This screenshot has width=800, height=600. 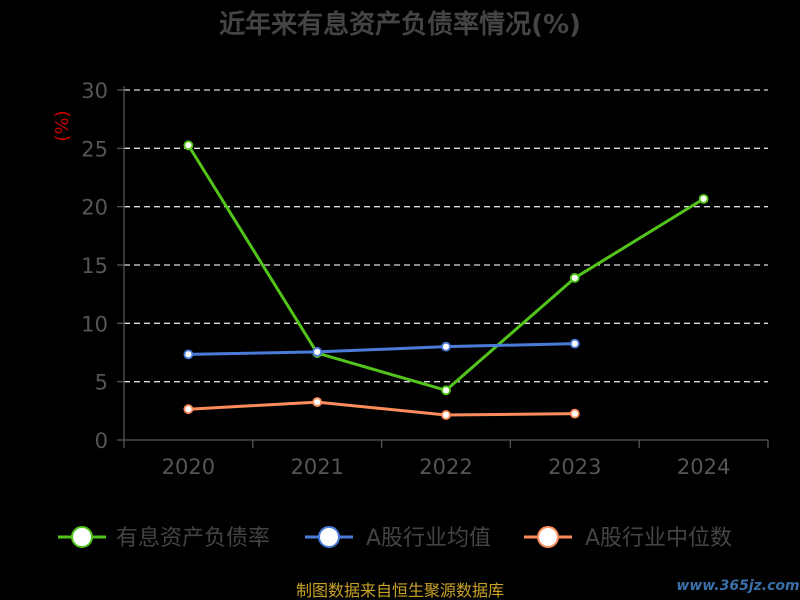 What do you see at coordinates (574, 278) in the screenshot?
I see `data-point-series-0-2023` at bounding box center [574, 278].